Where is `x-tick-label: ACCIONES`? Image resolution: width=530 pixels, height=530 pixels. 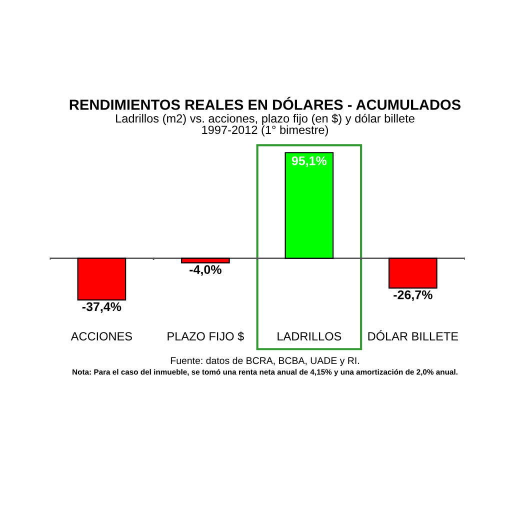 x-tick-label: ACCIONES is located at coordinates (101, 336).